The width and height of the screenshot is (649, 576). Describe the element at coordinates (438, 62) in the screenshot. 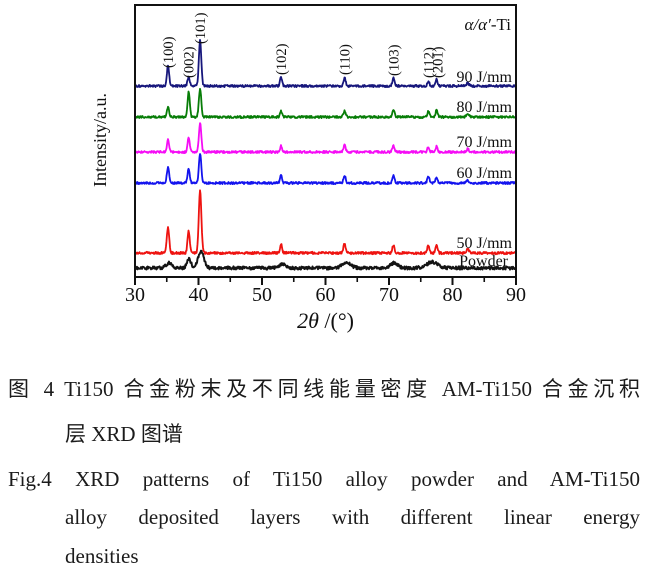

I see `peak-label-201: (201)` at that location.